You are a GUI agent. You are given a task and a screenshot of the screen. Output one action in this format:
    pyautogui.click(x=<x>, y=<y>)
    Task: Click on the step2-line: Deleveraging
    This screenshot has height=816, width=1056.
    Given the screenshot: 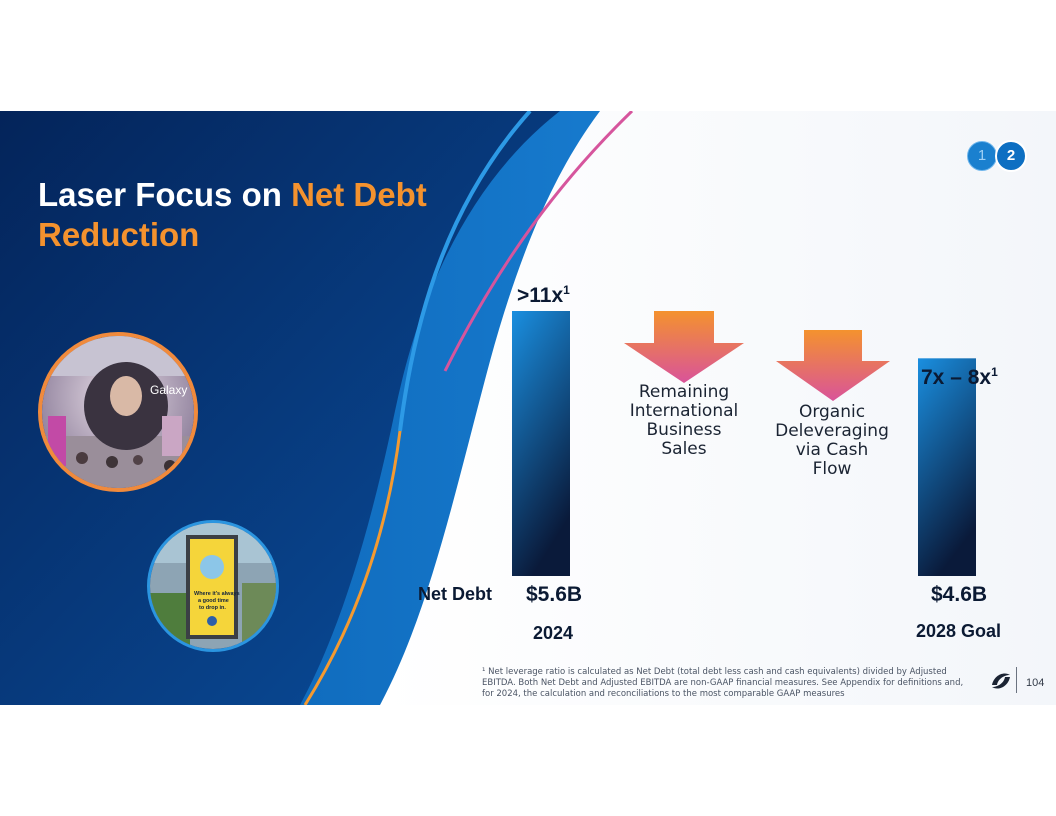 What is the action you would take?
    pyautogui.click(x=832, y=431)
    